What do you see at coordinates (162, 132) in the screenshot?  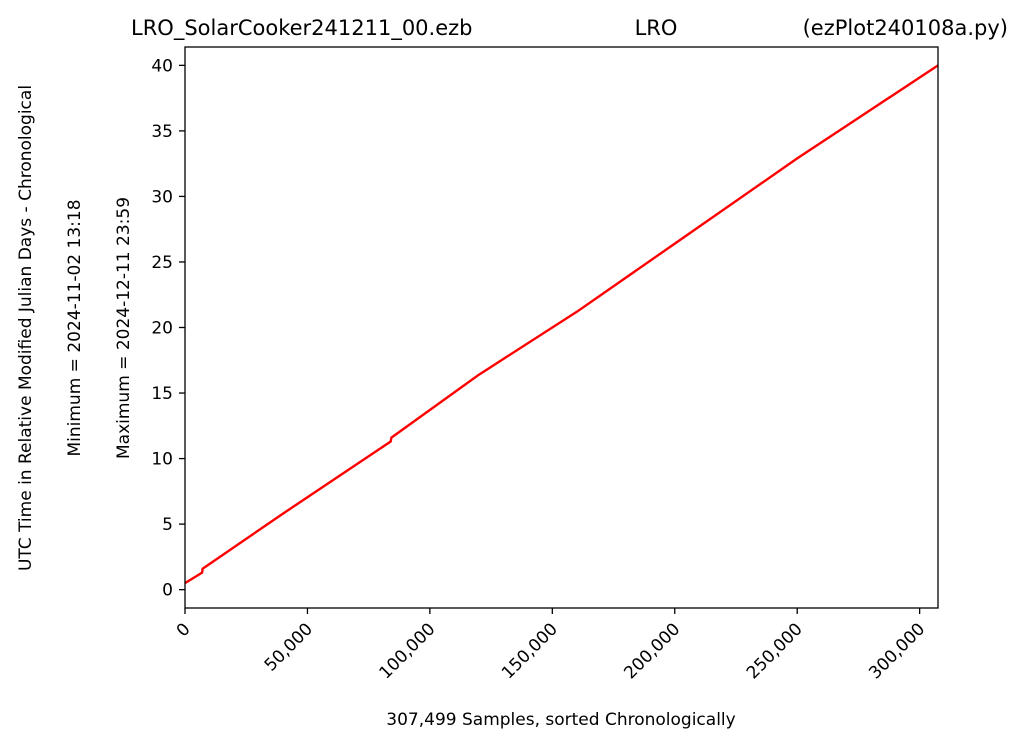 I see `y-tick-label: 35` at bounding box center [162, 132].